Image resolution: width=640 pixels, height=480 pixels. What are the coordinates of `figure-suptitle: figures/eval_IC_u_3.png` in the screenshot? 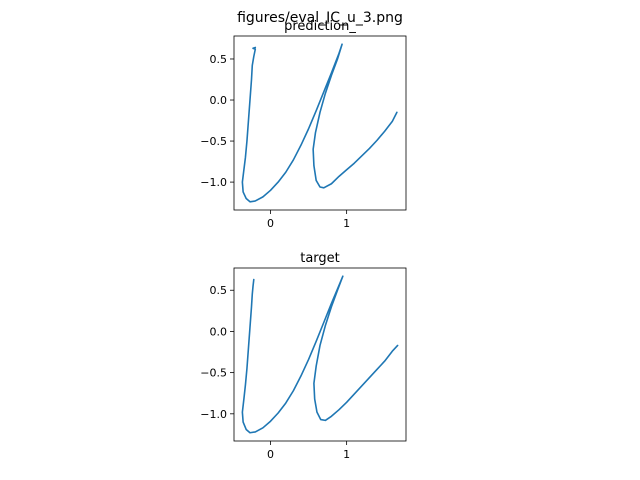 It's located at (320, 18).